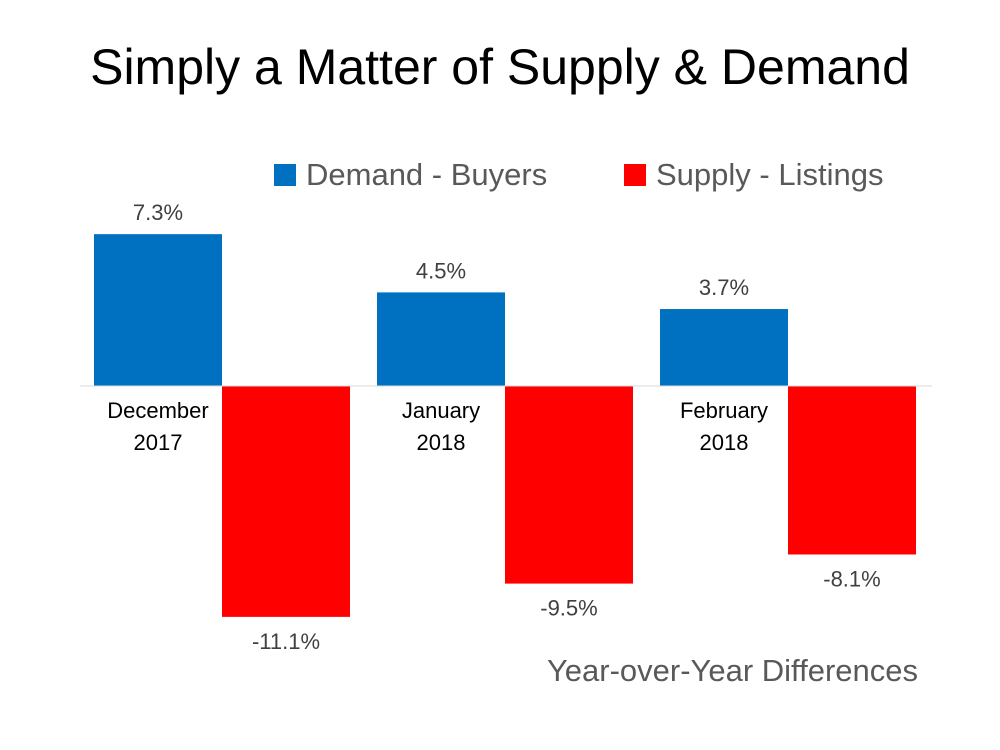  What do you see at coordinates (724, 410) in the screenshot?
I see `category-label-2-line-0: February` at bounding box center [724, 410].